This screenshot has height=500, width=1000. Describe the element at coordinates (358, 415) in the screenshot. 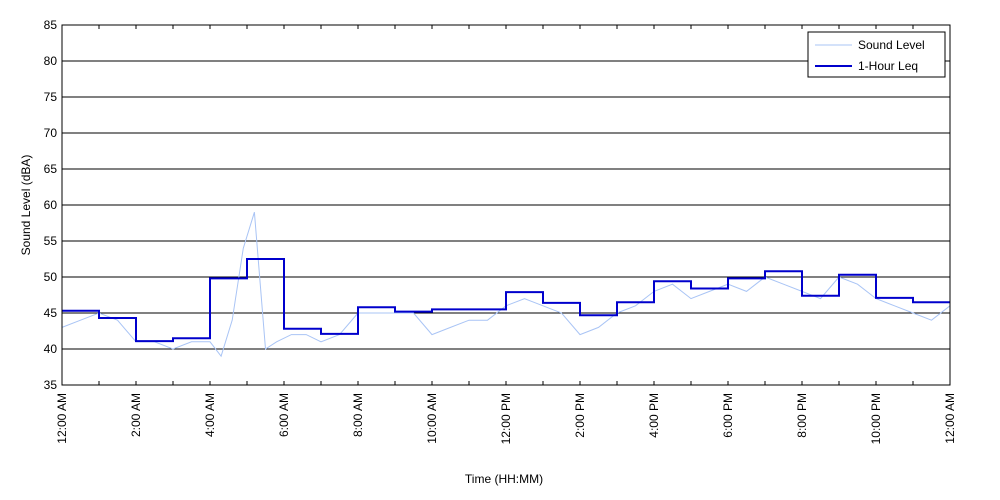

I see `x-tick-label: 8:00 AM` at that location.